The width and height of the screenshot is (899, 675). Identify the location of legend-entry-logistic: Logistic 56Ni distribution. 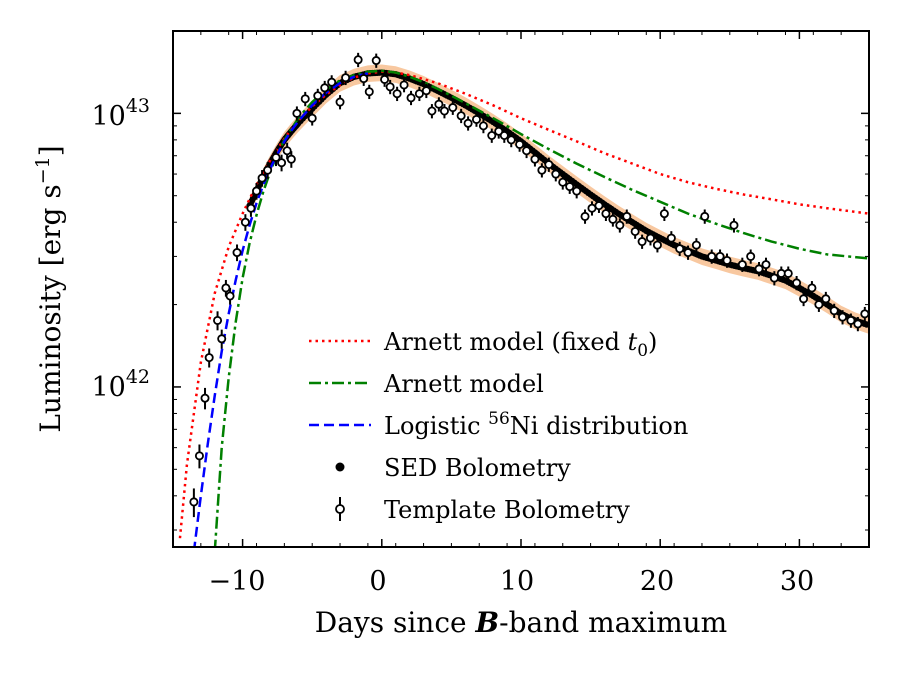
(498, 424).